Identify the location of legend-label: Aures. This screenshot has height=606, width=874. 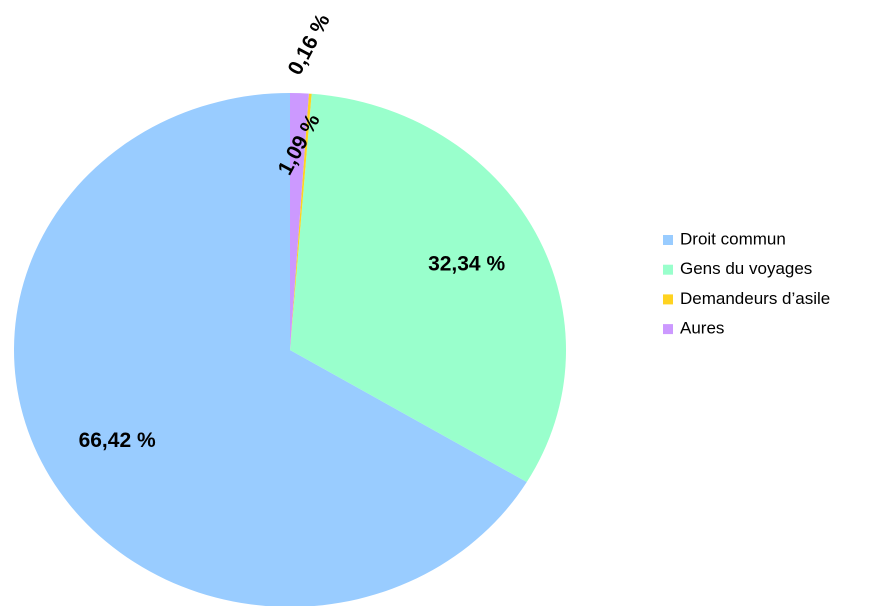
(702, 328).